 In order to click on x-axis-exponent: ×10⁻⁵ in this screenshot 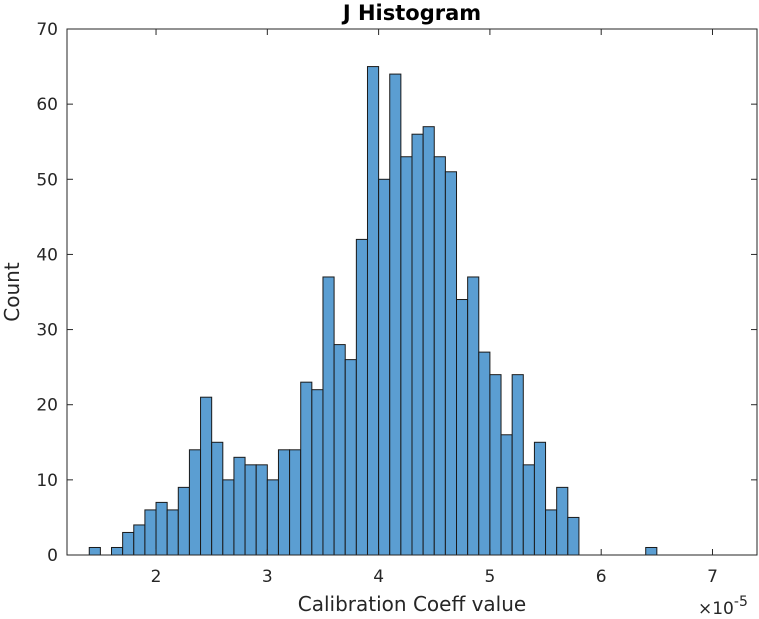, I will do `click(723, 606)`.